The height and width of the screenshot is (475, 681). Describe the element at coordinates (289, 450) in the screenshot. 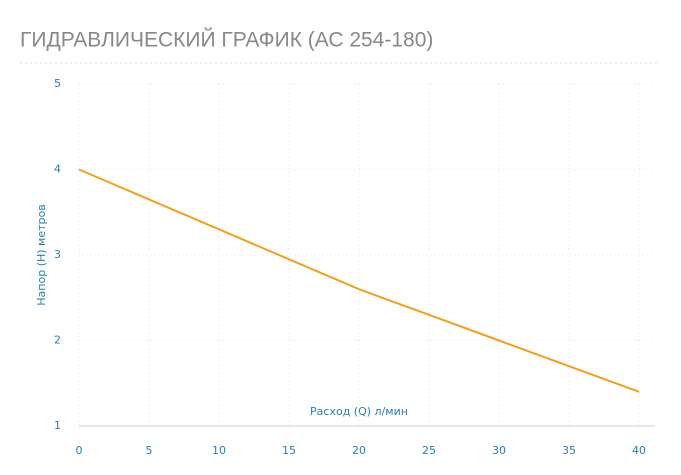

I see `x-tick-label: 15` at that location.